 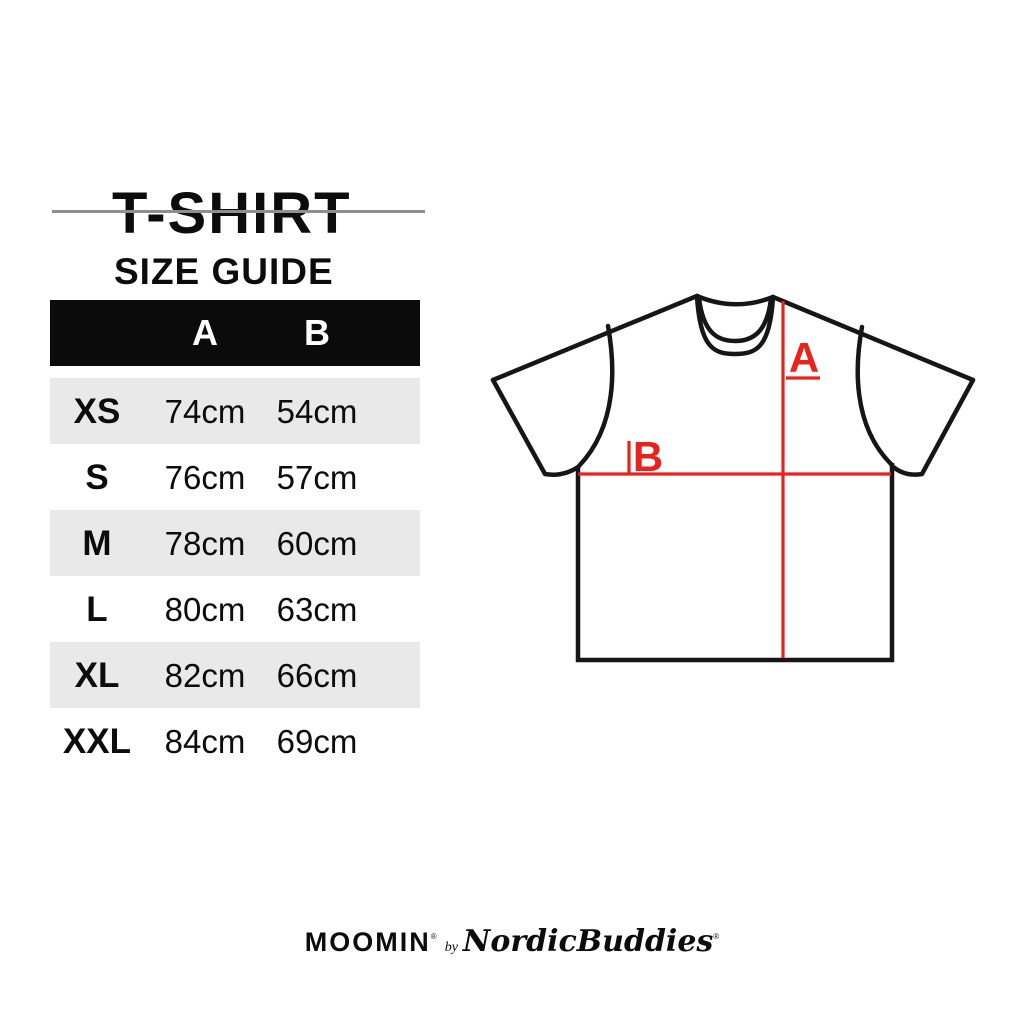 I want to click on size-label: XS, so click(x=97, y=411).